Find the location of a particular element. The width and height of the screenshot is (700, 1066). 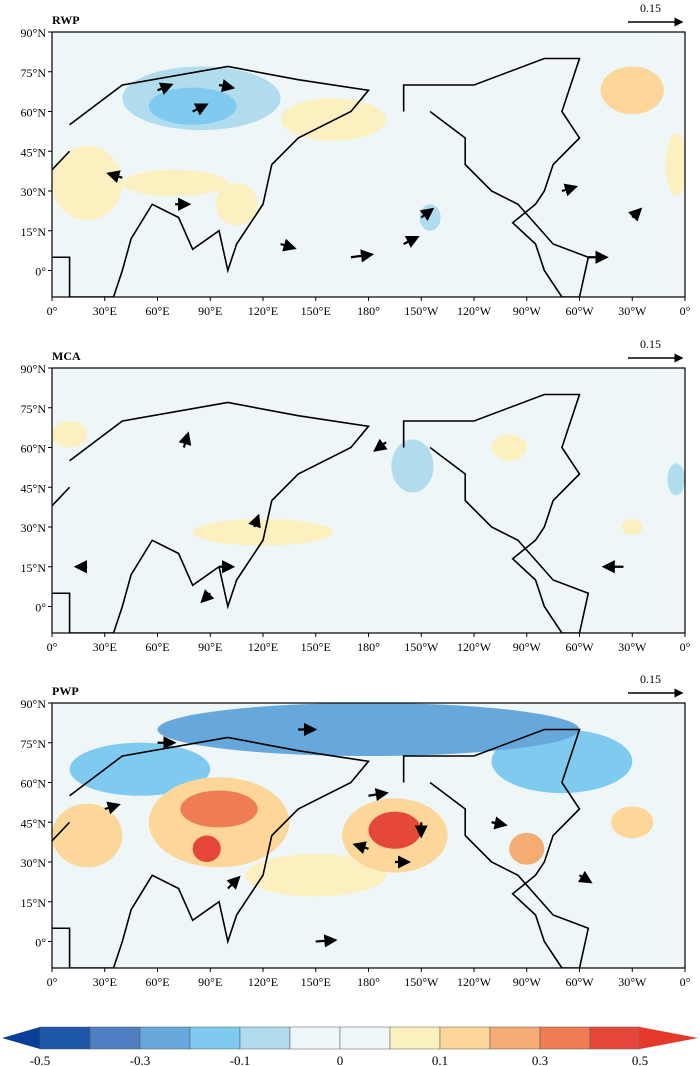

colorbar-tick-label: -0.3 is located at coordinates (140, 1059).